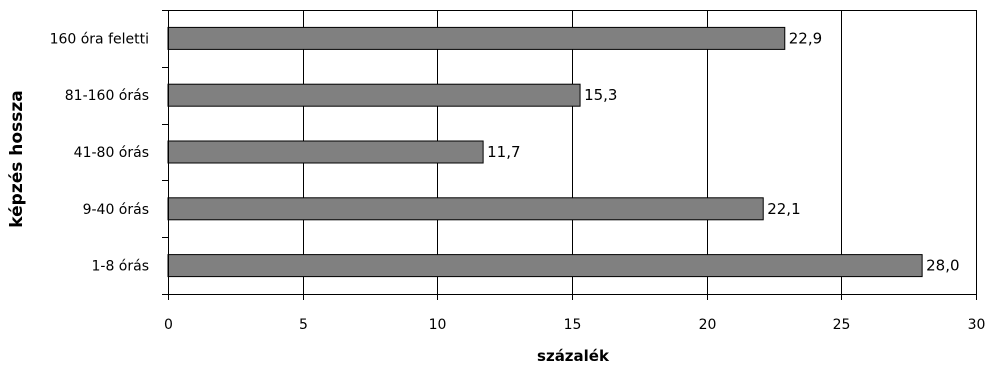 This screenshot has width=986, height=365. What do you see at coordinates (168, 325) in the screenshot?
I see `x-tick-label-0: 0` at bounding box center [168, 325].